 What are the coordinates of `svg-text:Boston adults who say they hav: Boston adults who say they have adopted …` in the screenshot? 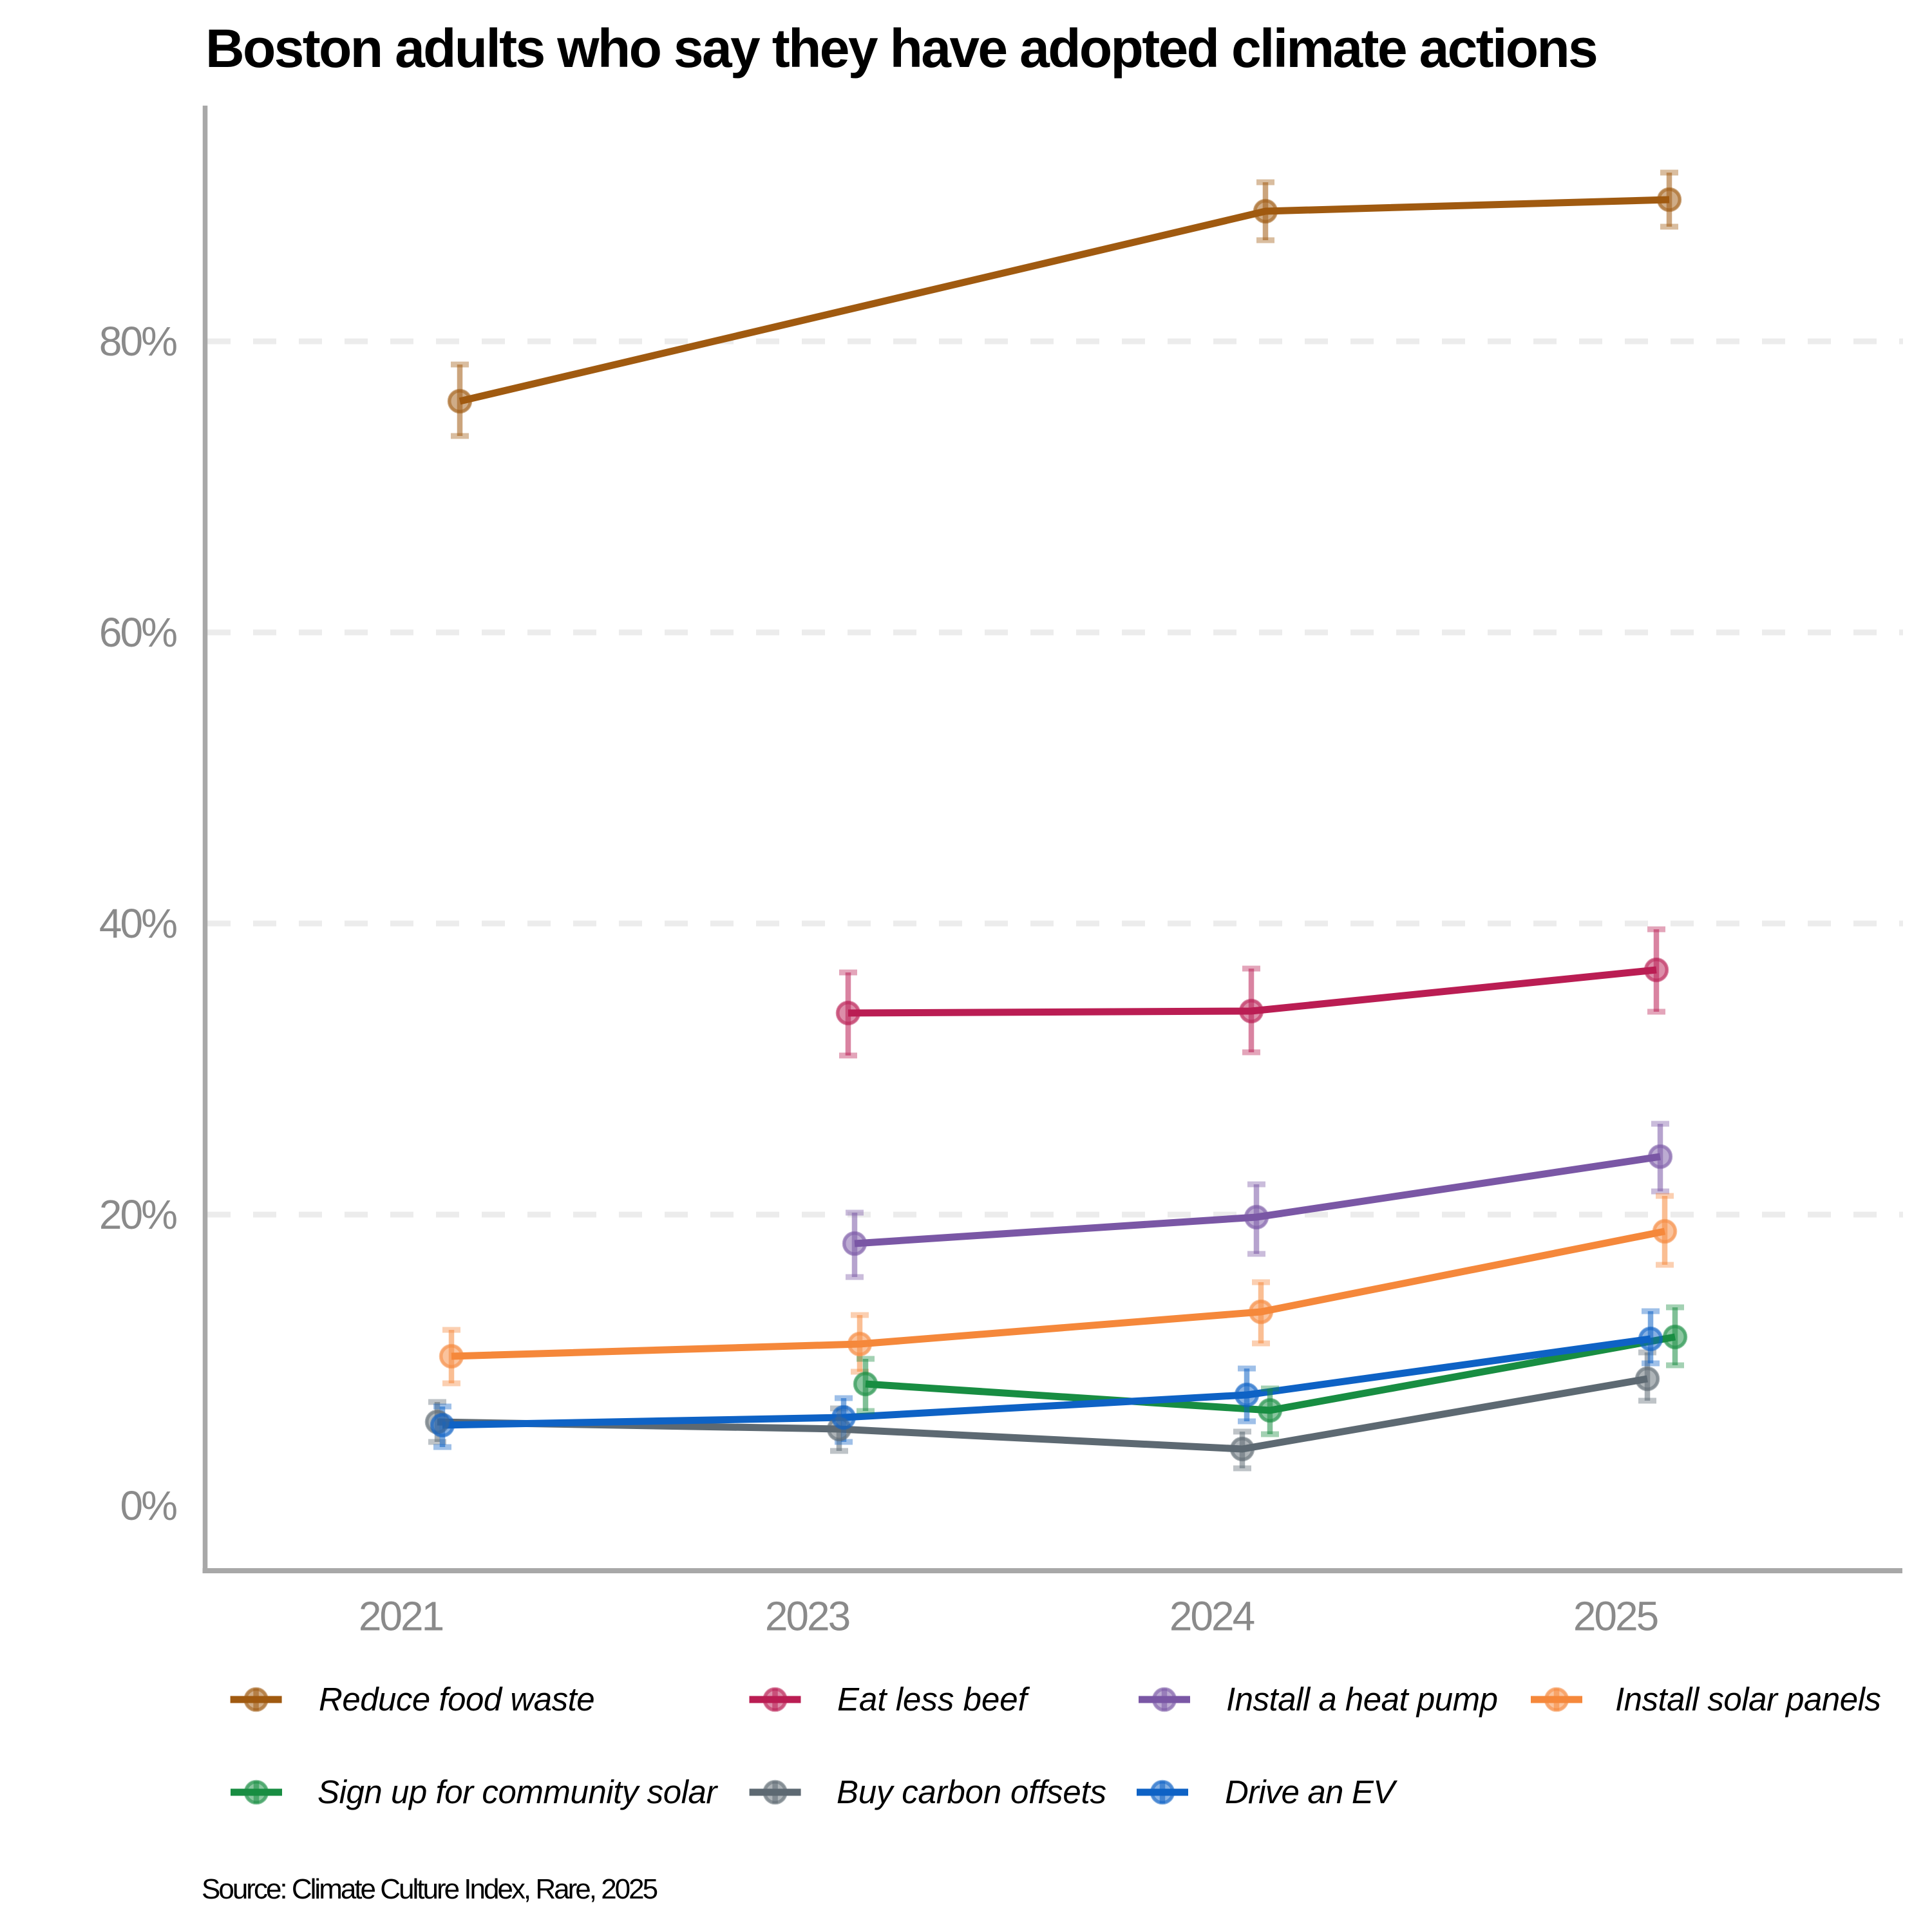 It's located at (901, 48).